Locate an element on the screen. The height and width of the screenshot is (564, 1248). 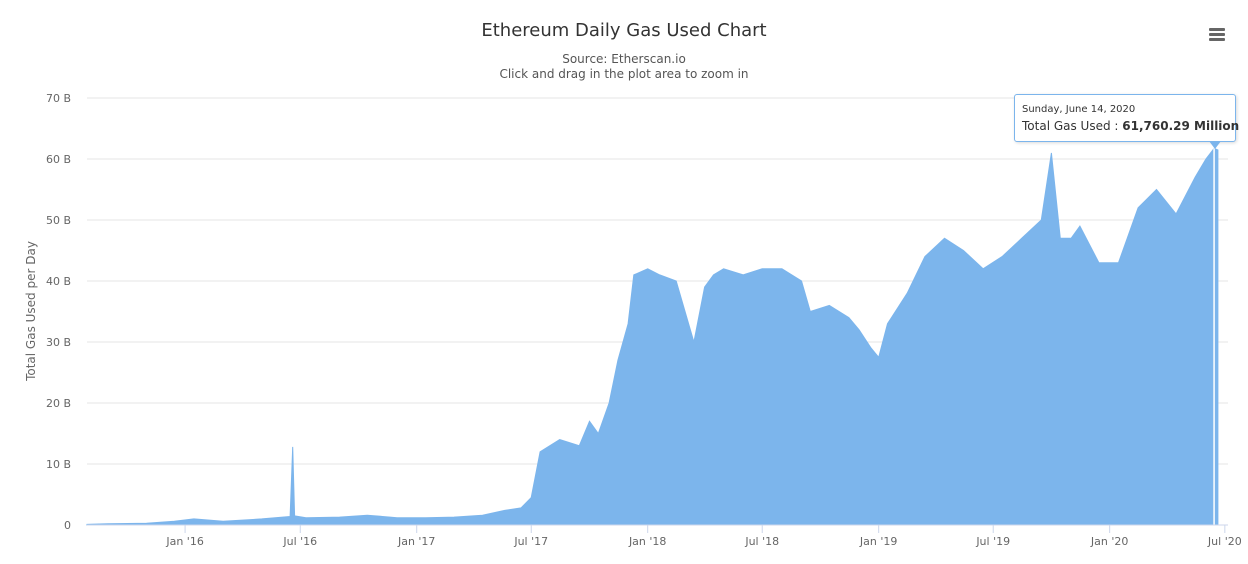
y-tick-label: 60 B is located at coordinates (58, 159).